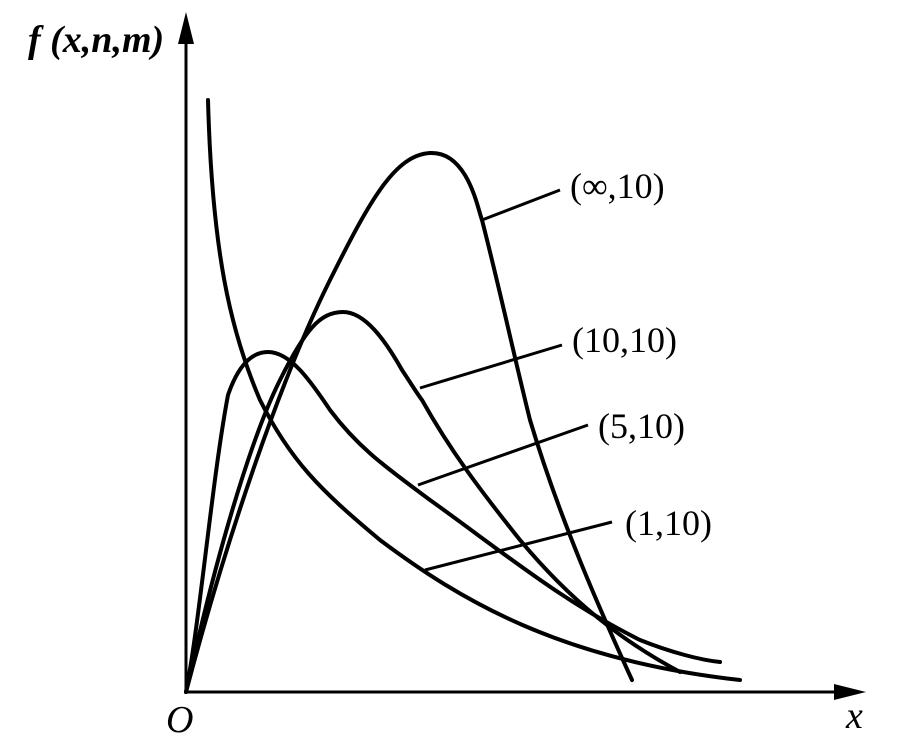 The height and width of the screenshot is (743, 917). What do you see at coordinates (854, 716) in the screenshot?
I see `x-axis-label: x` at bounding box center [854, 716].